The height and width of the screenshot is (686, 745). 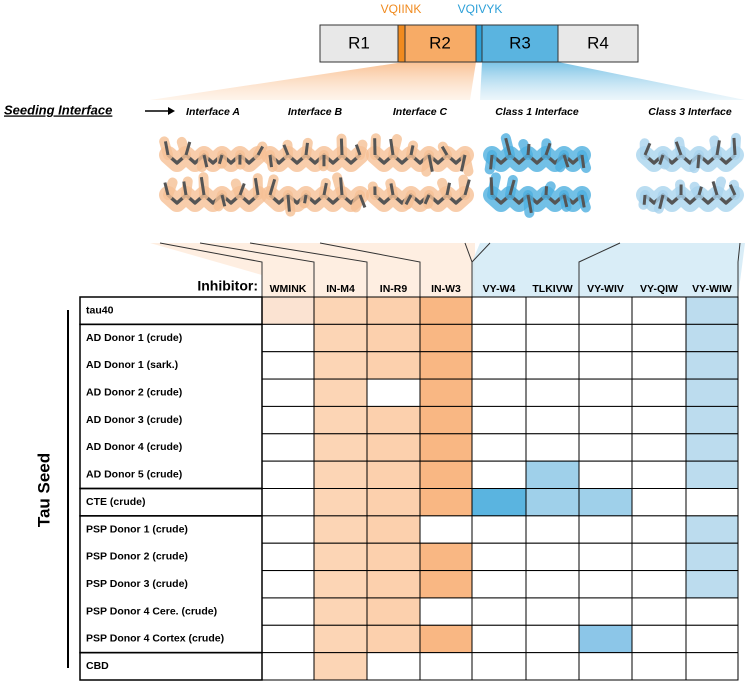 I want to click on domain-label: R4, so click(x=598, y=42).